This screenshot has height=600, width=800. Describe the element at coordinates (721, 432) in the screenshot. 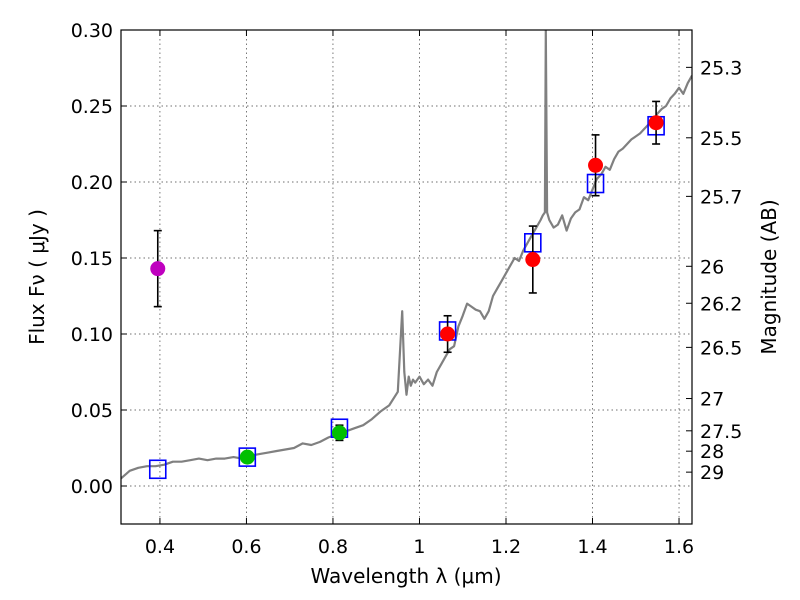

I see `mag-tick-label: 27.5` at that location.